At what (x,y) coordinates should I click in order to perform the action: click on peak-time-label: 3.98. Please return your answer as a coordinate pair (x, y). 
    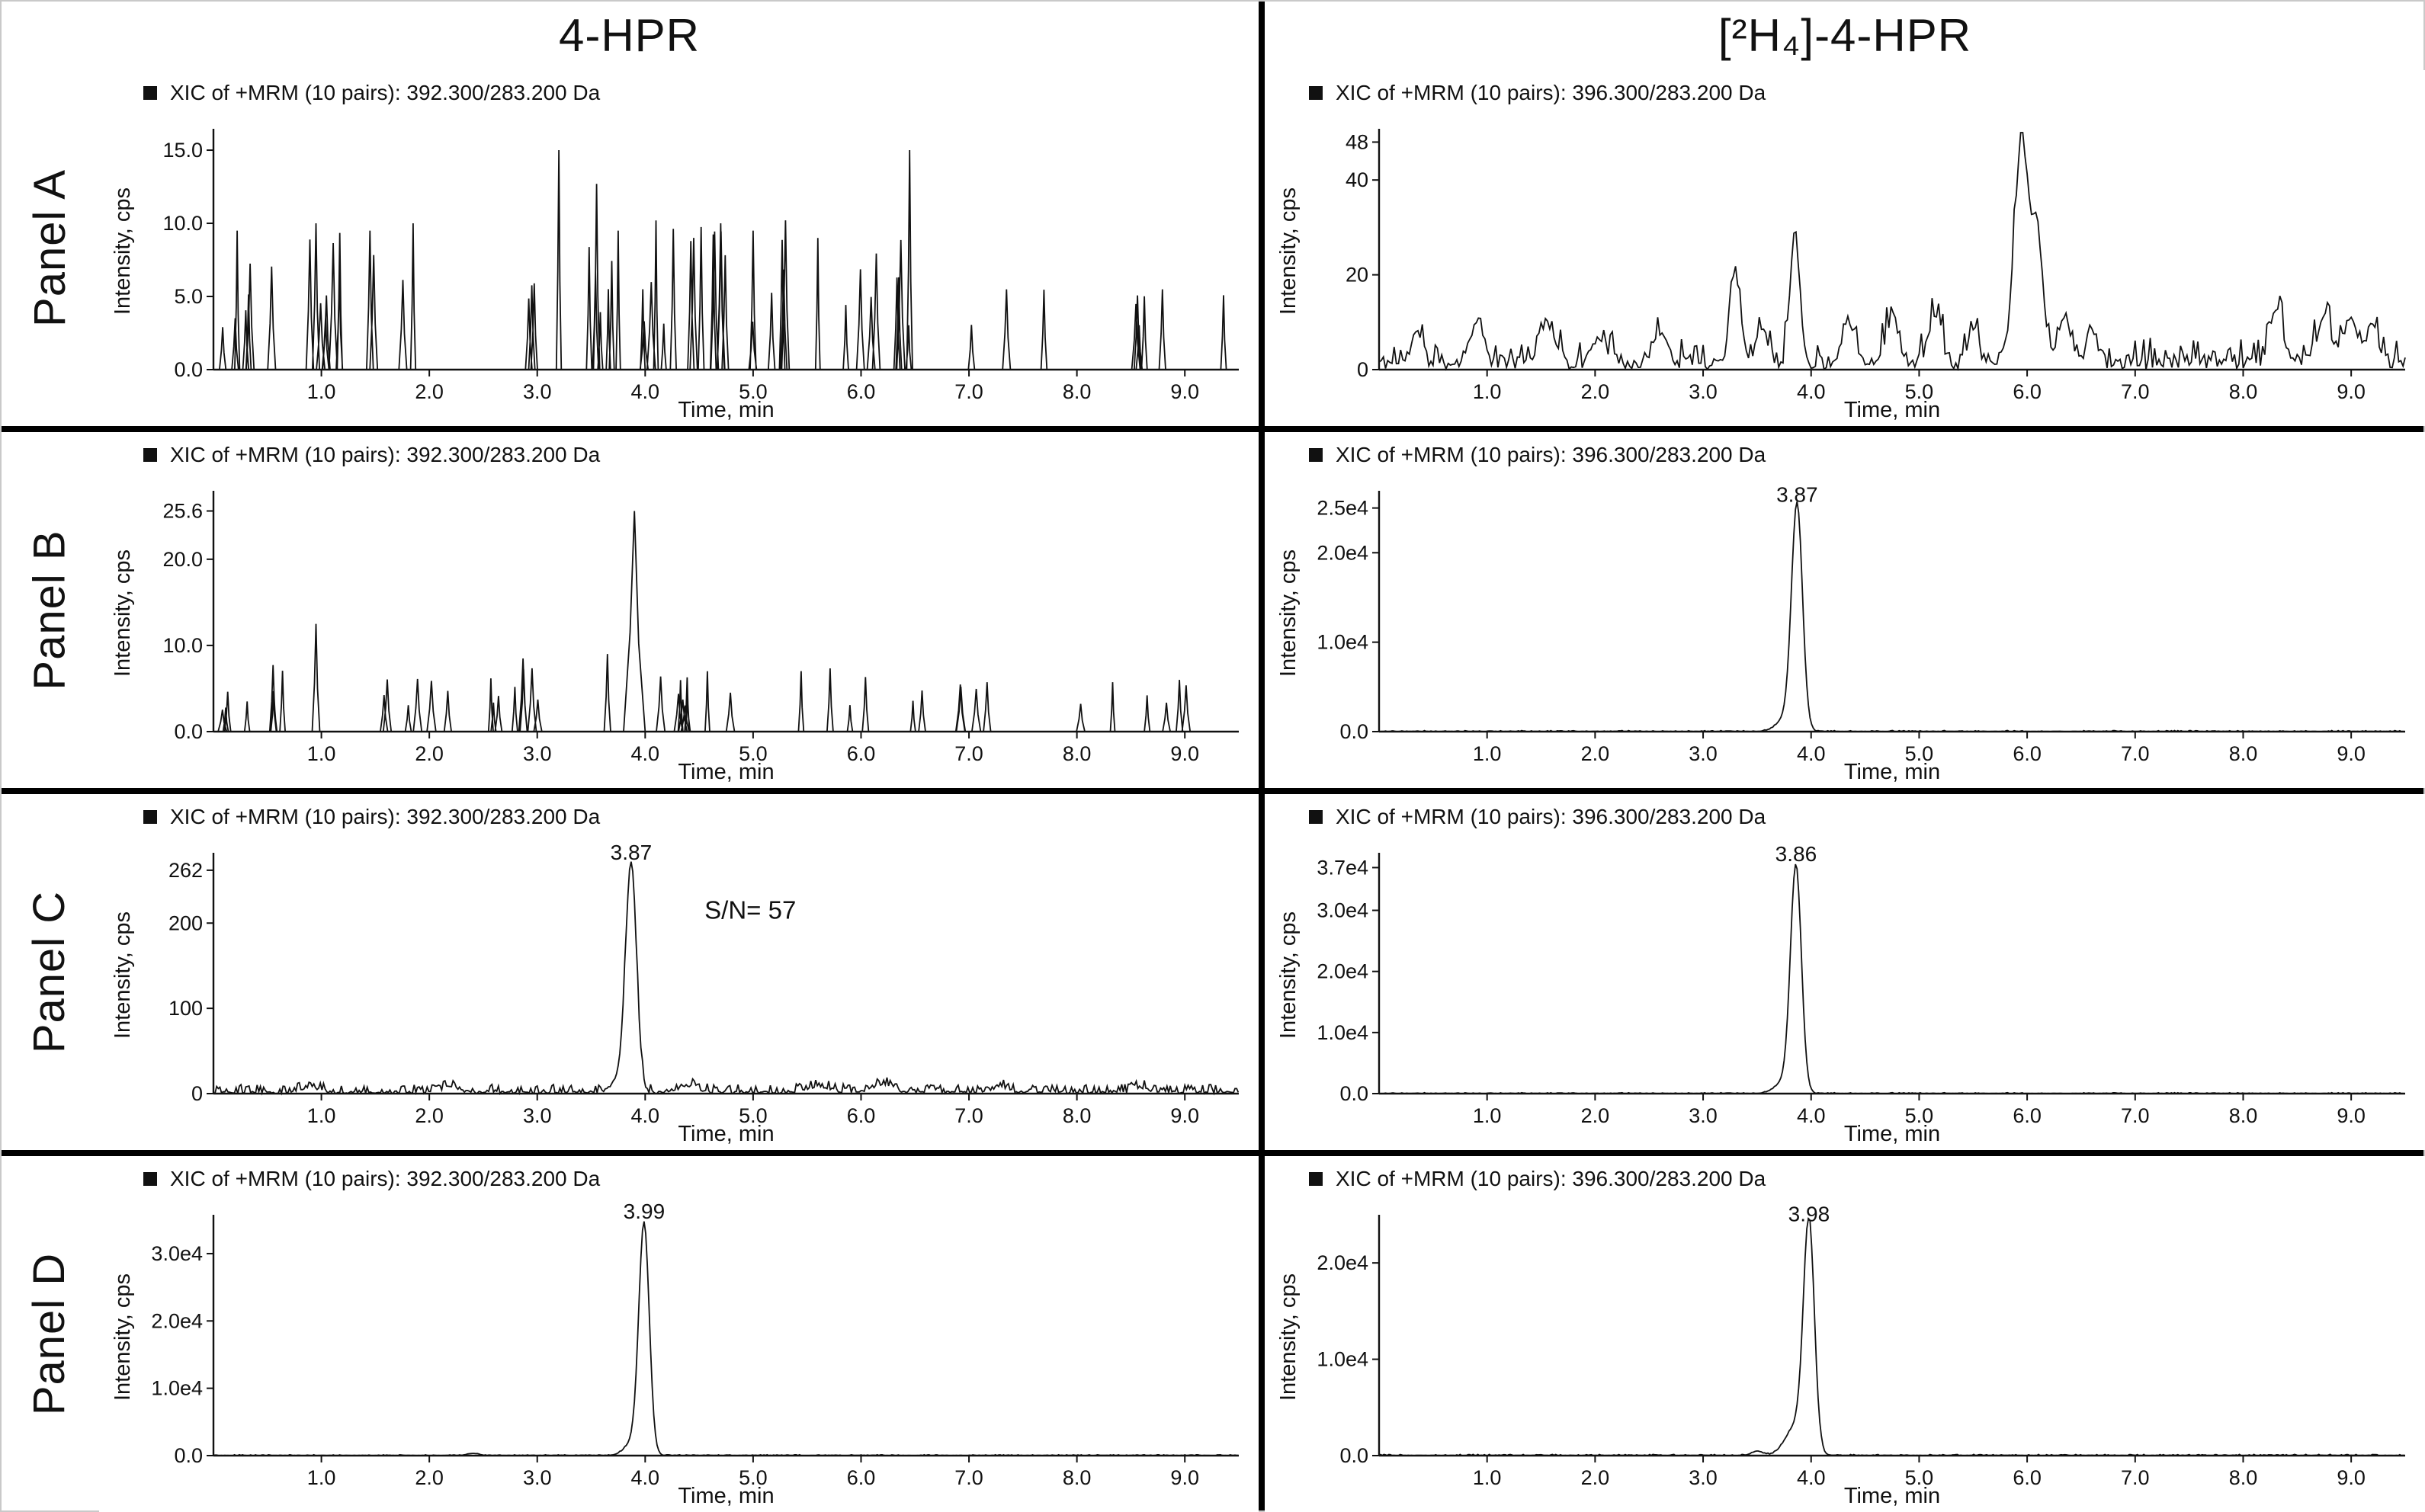
    Looking at the image, I should click on (1809, 1214).